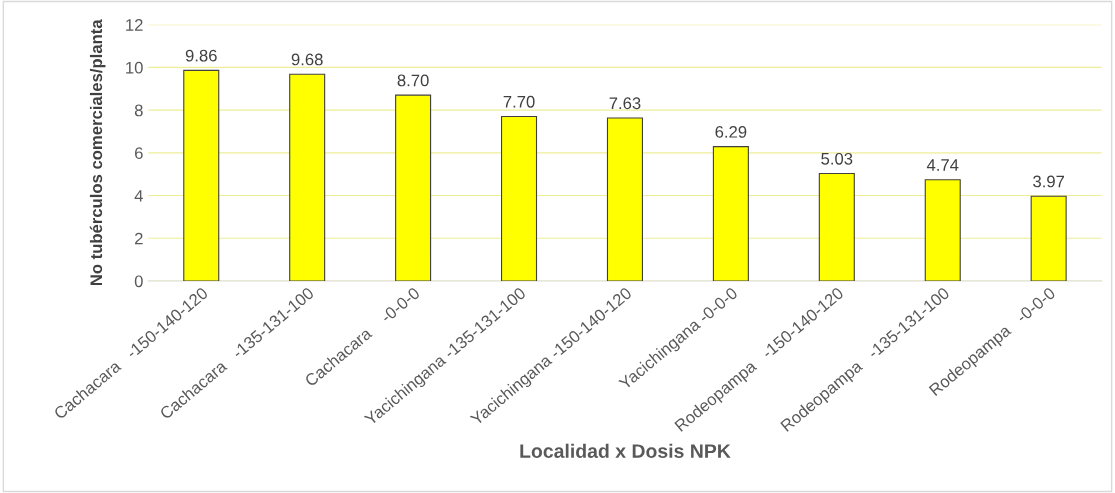  I want to click on y-tick-label: 2, so click(139, 238).